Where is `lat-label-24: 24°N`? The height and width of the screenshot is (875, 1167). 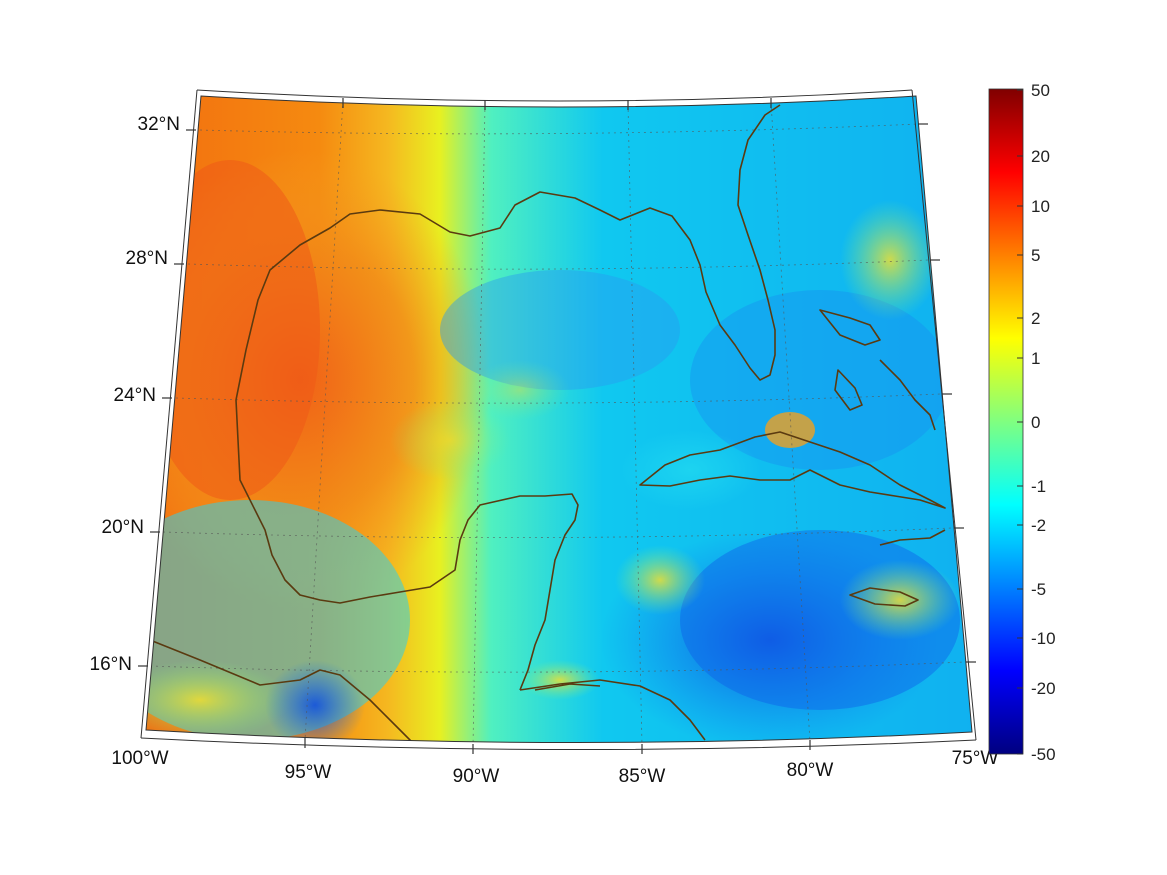
lat-label-24: 24°N is located at coordinates (135, 395).